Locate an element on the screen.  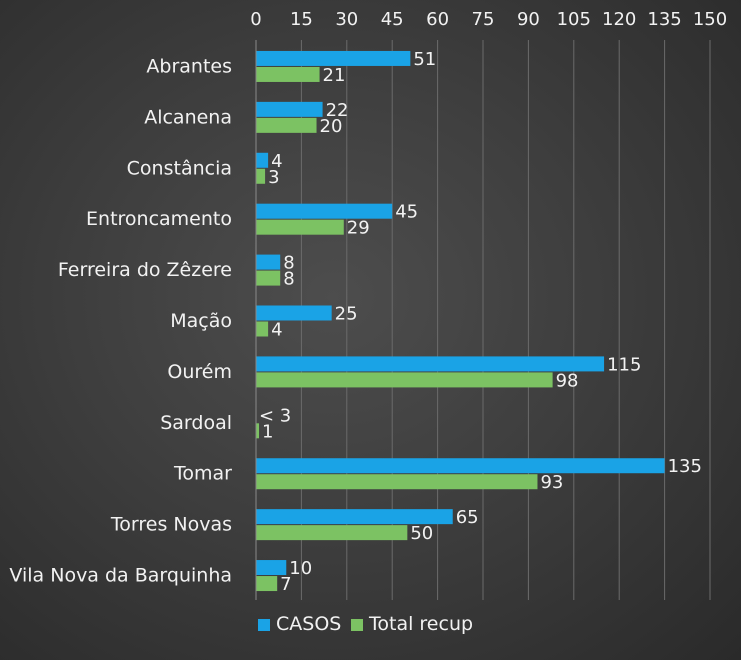
data-label: 1 is located at coordinates (267, 431).